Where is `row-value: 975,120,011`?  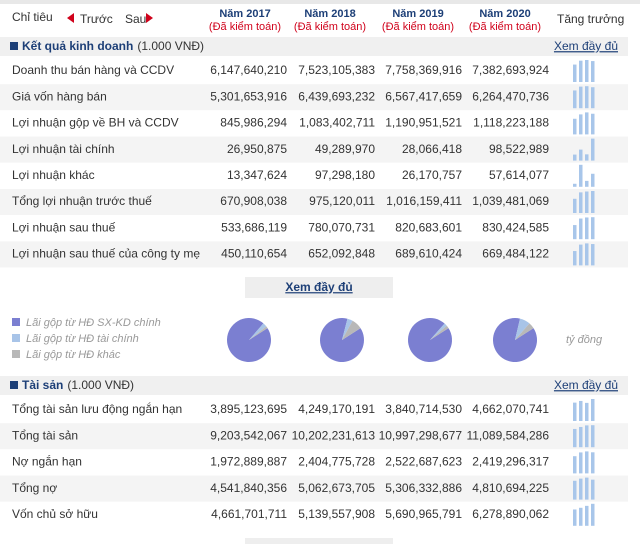
row-value: 975,120,011 is located at coordinates (342, 201).